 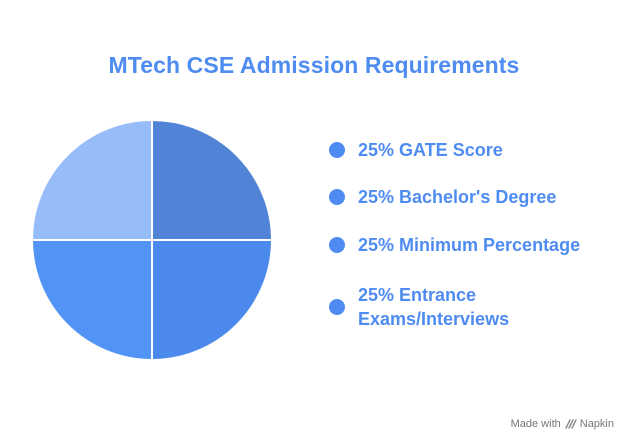 What do you see at coordinates (535, 424) in the screenshot?
I see `made-with-text: Made with` at bounding box center [535, 424].